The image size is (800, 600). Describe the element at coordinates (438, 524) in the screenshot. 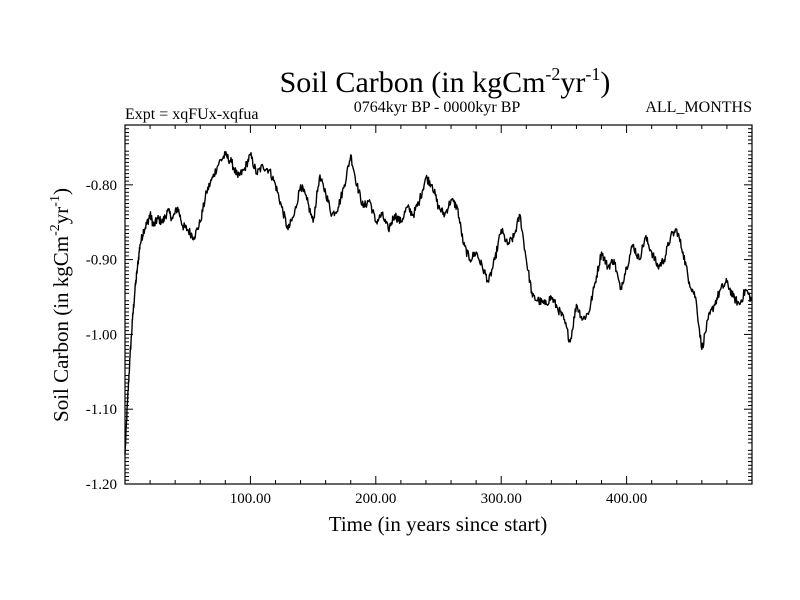

I see `x-axis-label: Time (in years since start)` at that location.